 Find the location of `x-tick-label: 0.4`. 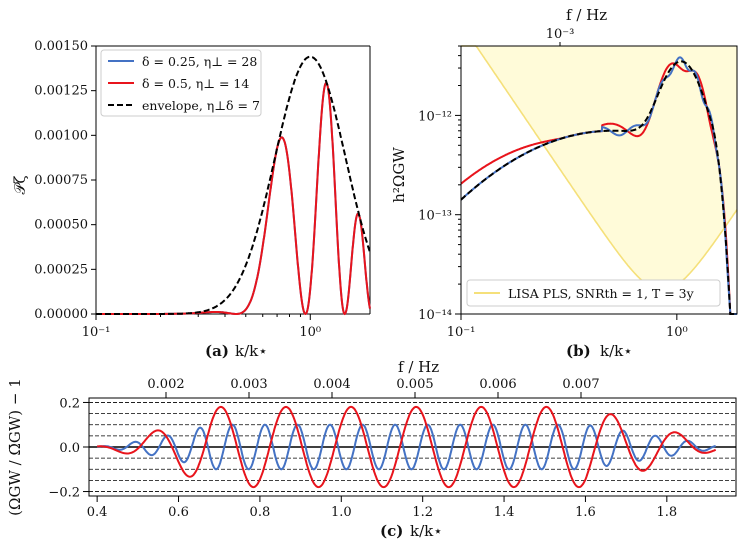

x-tick-label: 0.4 is located at coordinates (97, 512).